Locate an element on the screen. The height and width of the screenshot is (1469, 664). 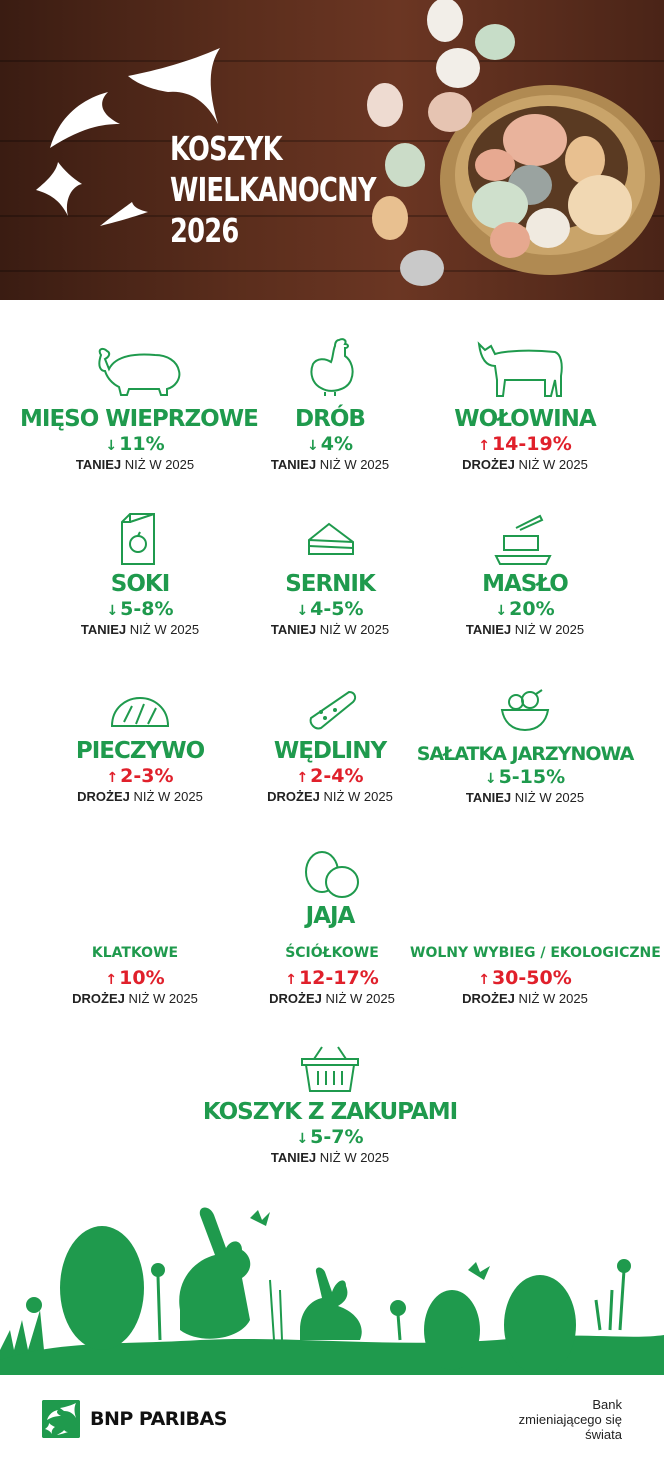
change-value: ↓ 5-8% is located at coordinates (140, 609).